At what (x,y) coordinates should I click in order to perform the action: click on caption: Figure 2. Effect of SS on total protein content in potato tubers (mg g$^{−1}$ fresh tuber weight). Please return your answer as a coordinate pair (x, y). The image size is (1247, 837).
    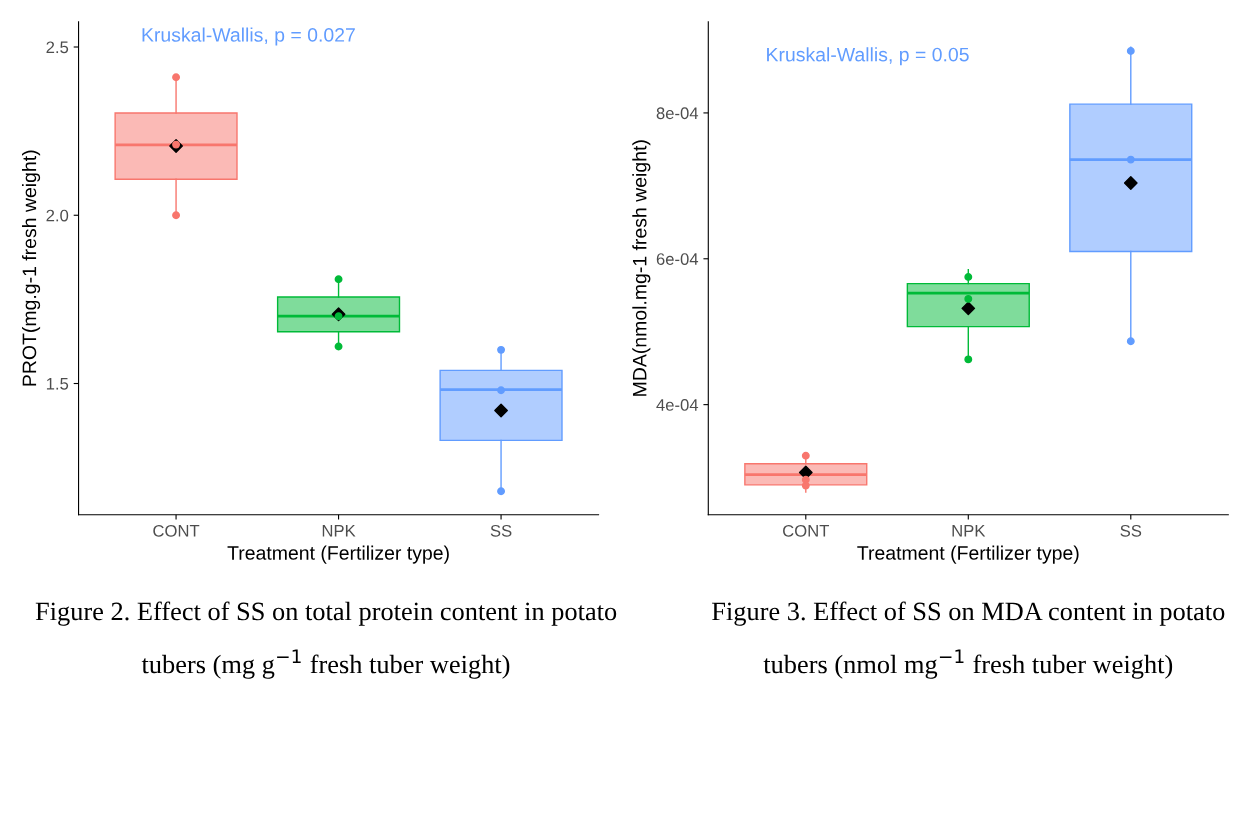
    Looking at the image, I should click on (326, 640).